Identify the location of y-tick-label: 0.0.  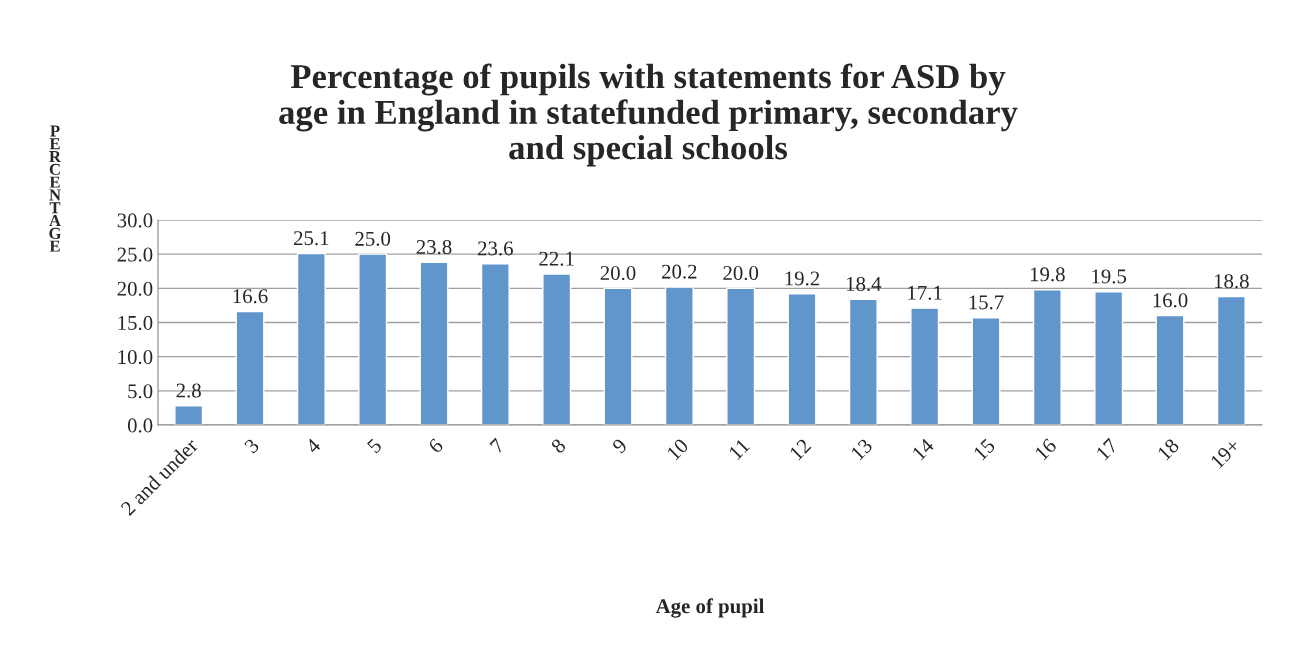
(140, 425).